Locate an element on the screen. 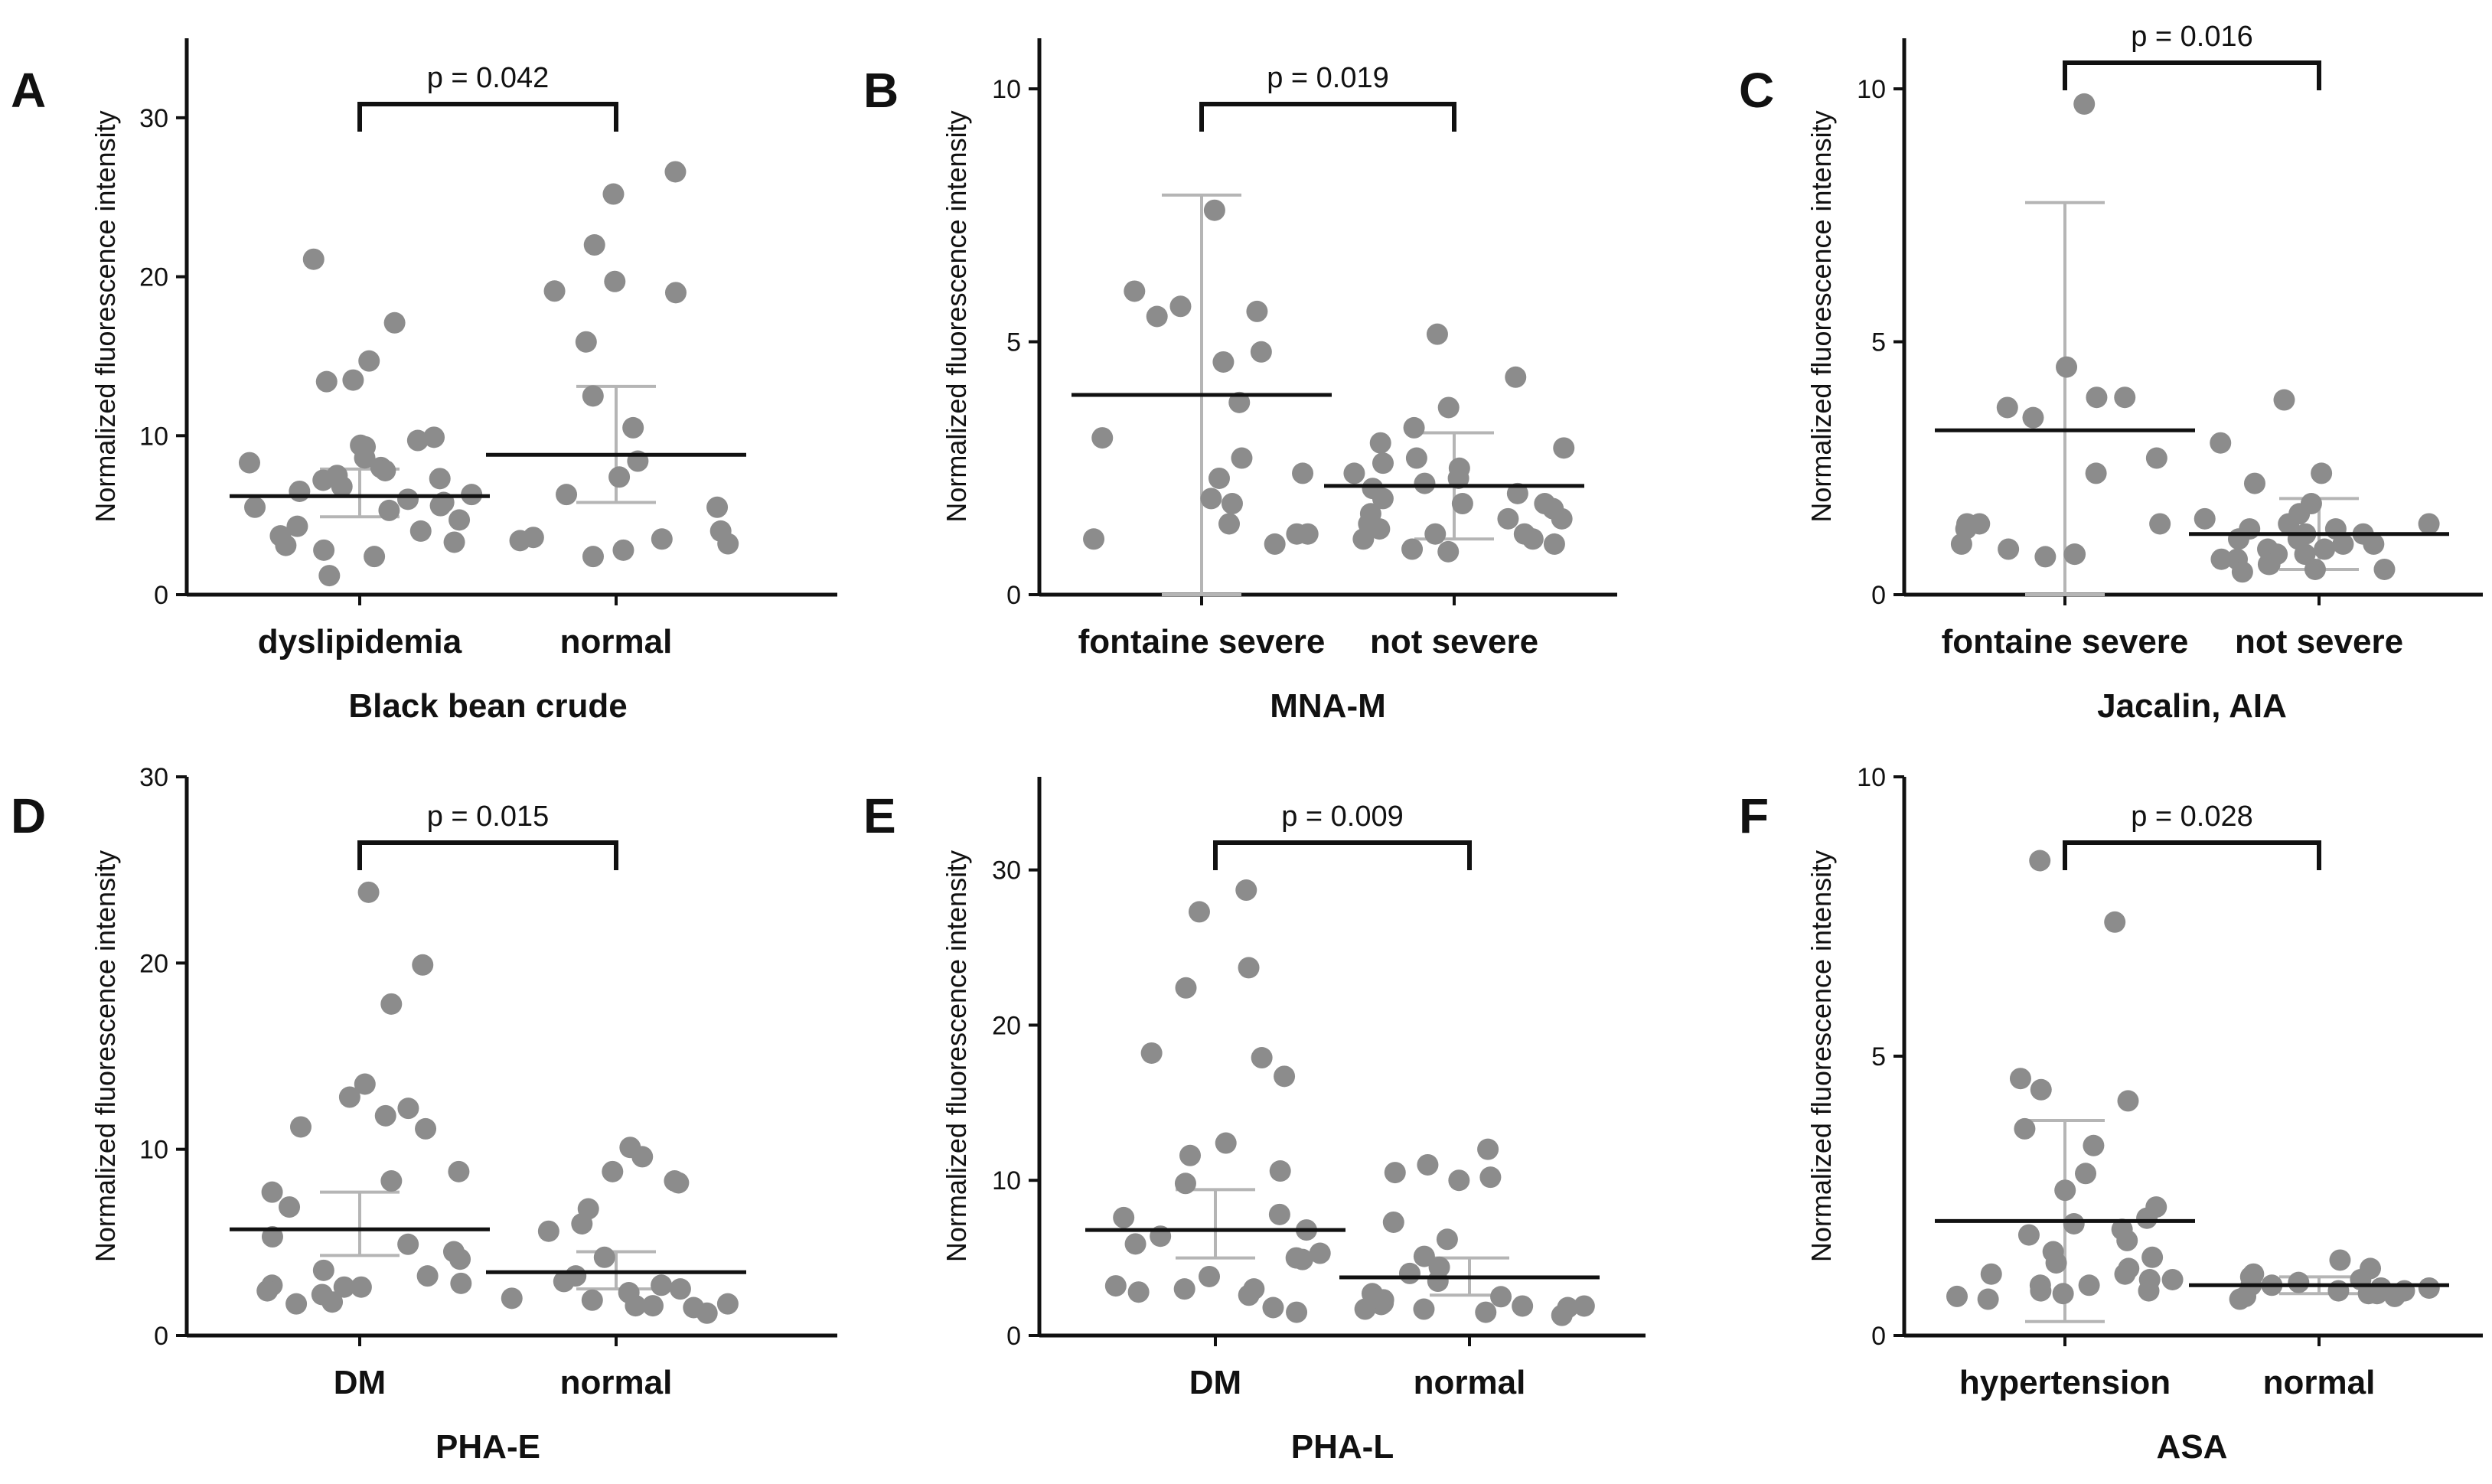 The width and height of the screenshot is (2492, 1484). y-axis-label-a: Normalized fluorescence intensity is located at coordinates (105, 316).